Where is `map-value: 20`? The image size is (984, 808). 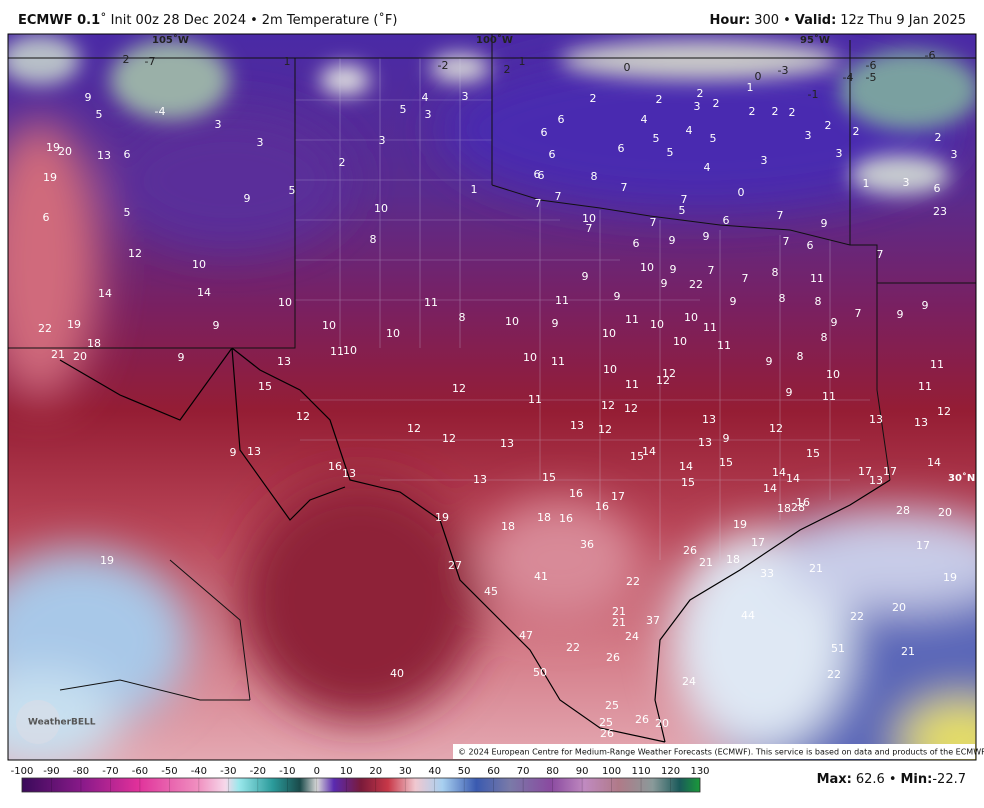
map-value: 20 is located at coordinates (899, 607).